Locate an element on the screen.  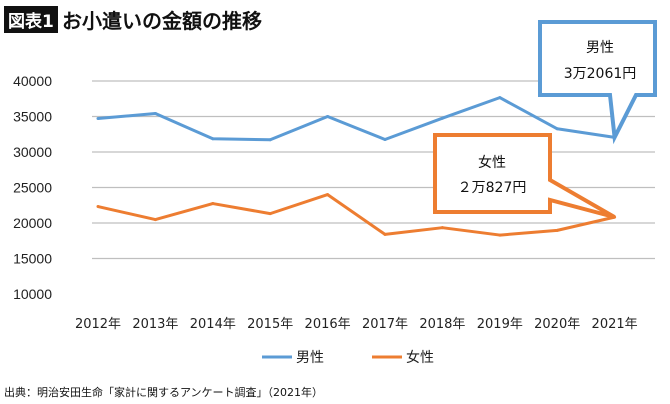
x-tick-label: 2015年 is located at coordinates (270, 324).